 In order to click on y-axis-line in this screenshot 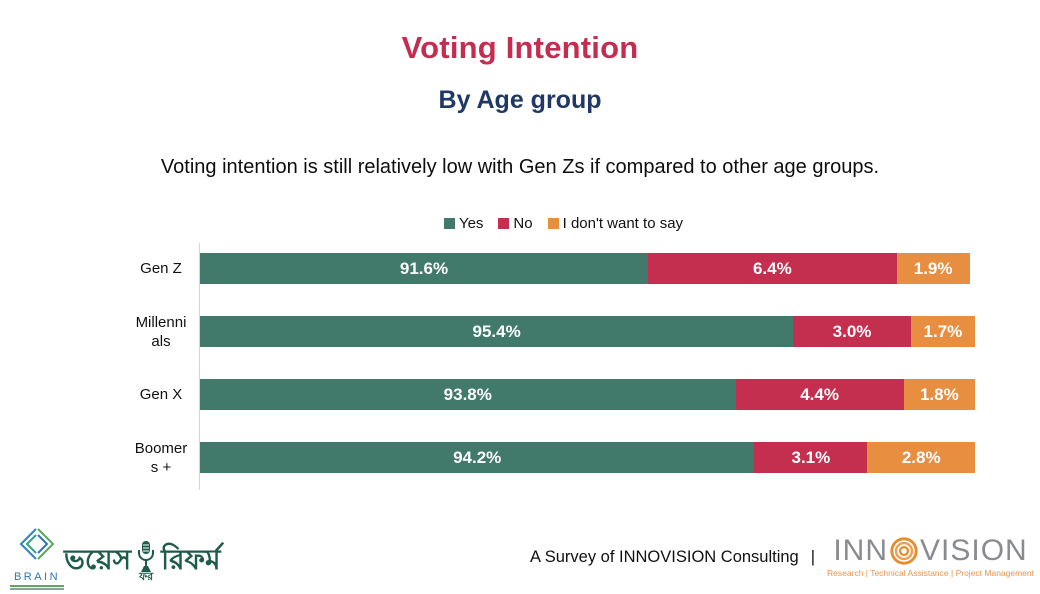, I will do `click(199, 366)`.